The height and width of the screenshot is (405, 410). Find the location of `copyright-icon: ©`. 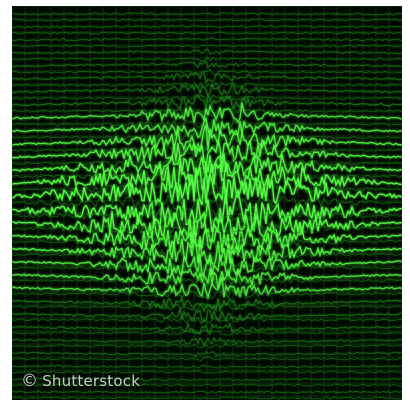

copyright-icon: © is located at coordinates (30, 380).